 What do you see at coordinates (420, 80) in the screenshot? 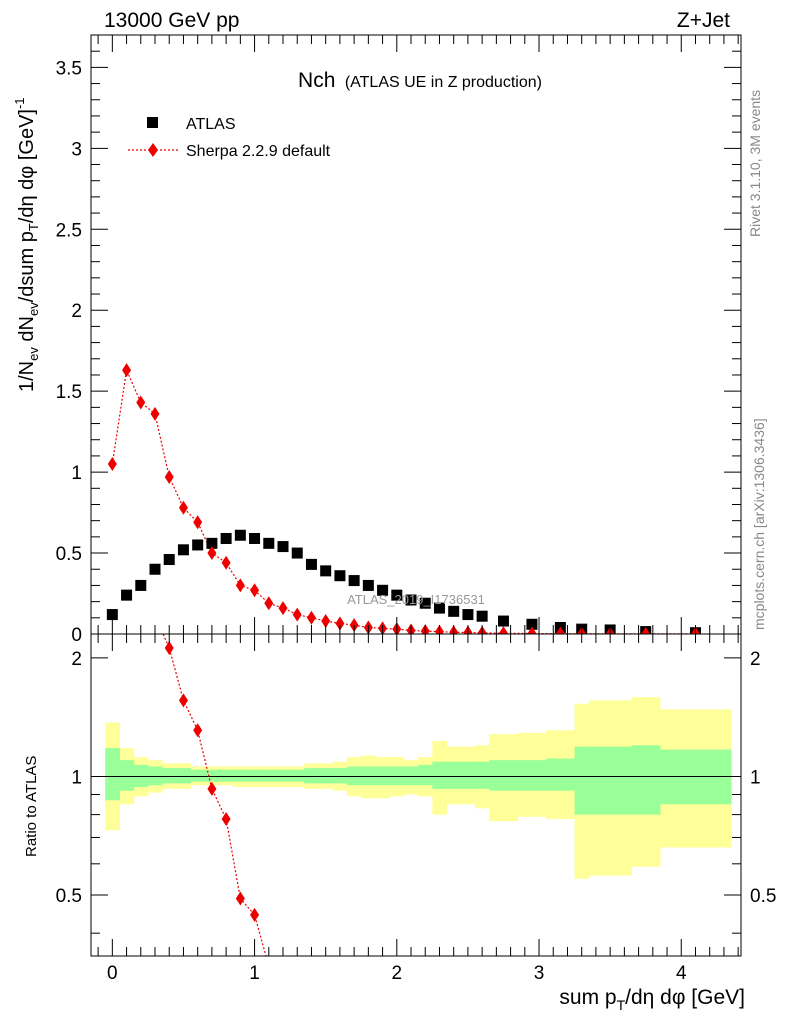
I see `plot-title: Nch (ATLAS UE in Z production)` at bounding box center [420, 80].